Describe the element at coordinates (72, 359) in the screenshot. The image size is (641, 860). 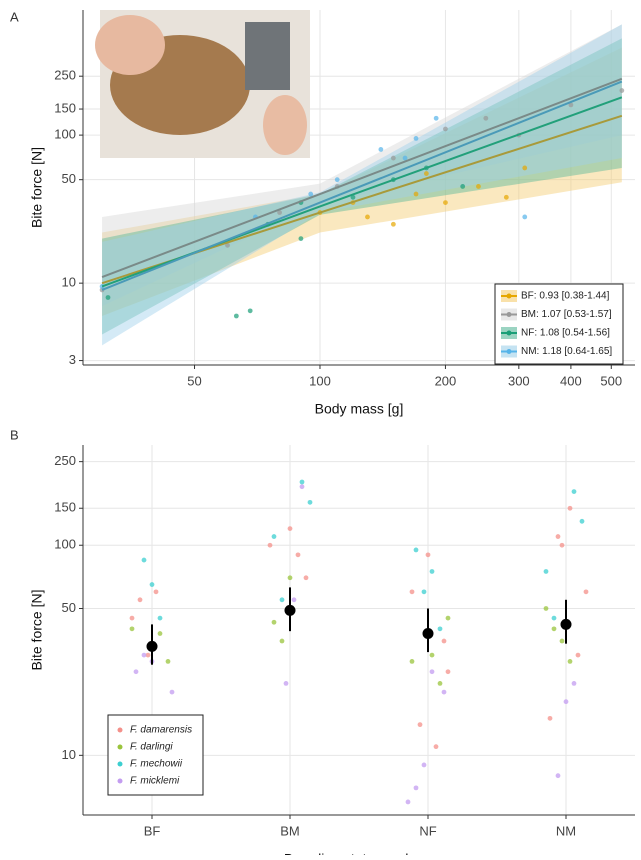
I see `y-tick-label: 3` at that location.